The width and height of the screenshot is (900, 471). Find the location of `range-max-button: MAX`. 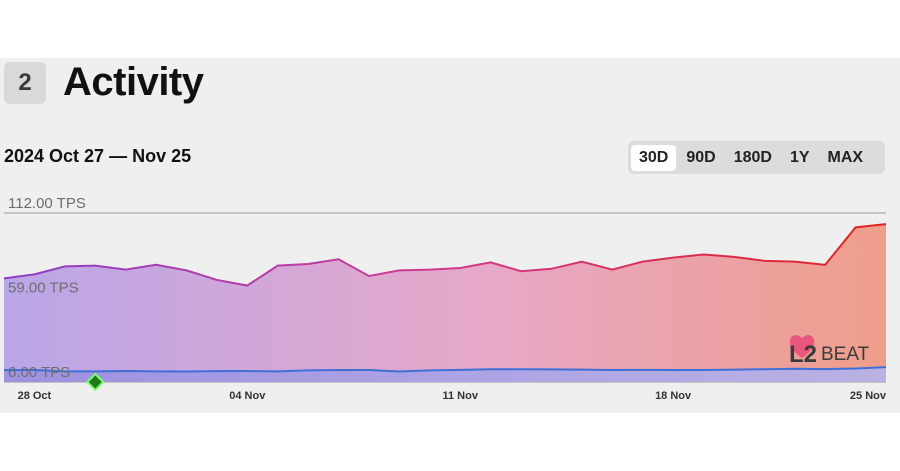

range-max-button: MAX is located at coordinates (845, 157).